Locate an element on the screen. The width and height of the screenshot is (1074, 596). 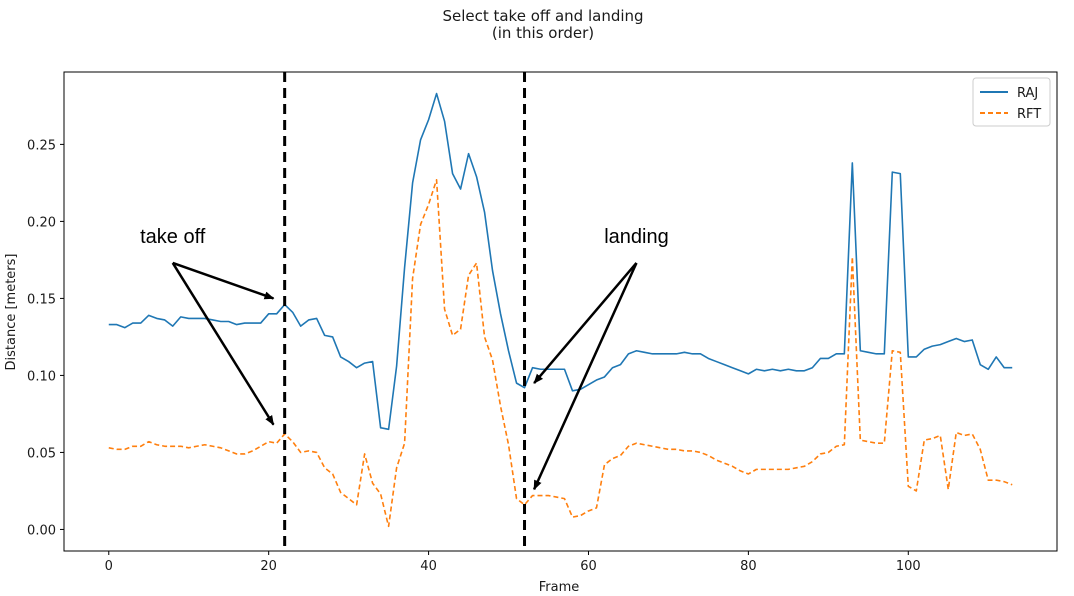
x-tick-label: 40 is located at coordinates (428, 566).